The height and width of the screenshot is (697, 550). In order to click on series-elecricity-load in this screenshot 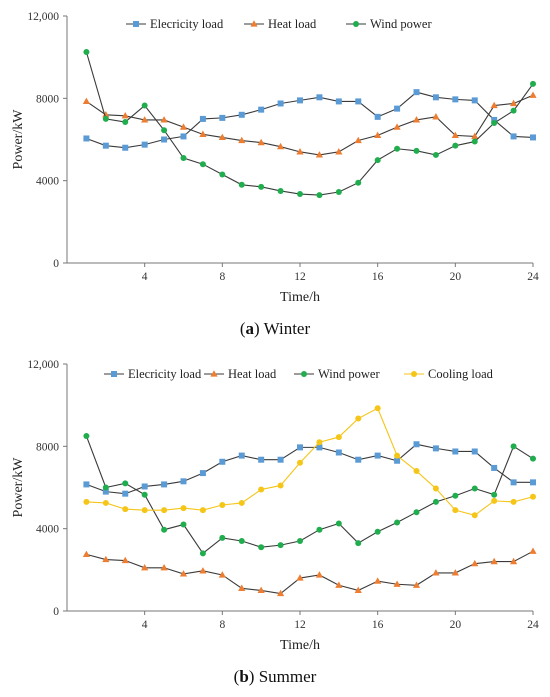, I will do `click(309, 469)`.